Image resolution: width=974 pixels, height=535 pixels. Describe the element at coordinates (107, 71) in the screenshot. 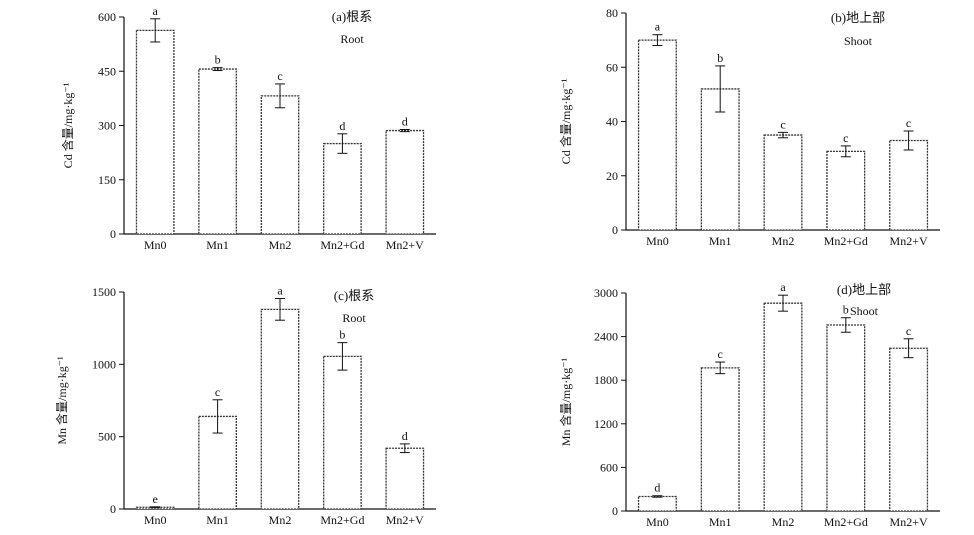

I see `y-tick-label: 450` at that location.